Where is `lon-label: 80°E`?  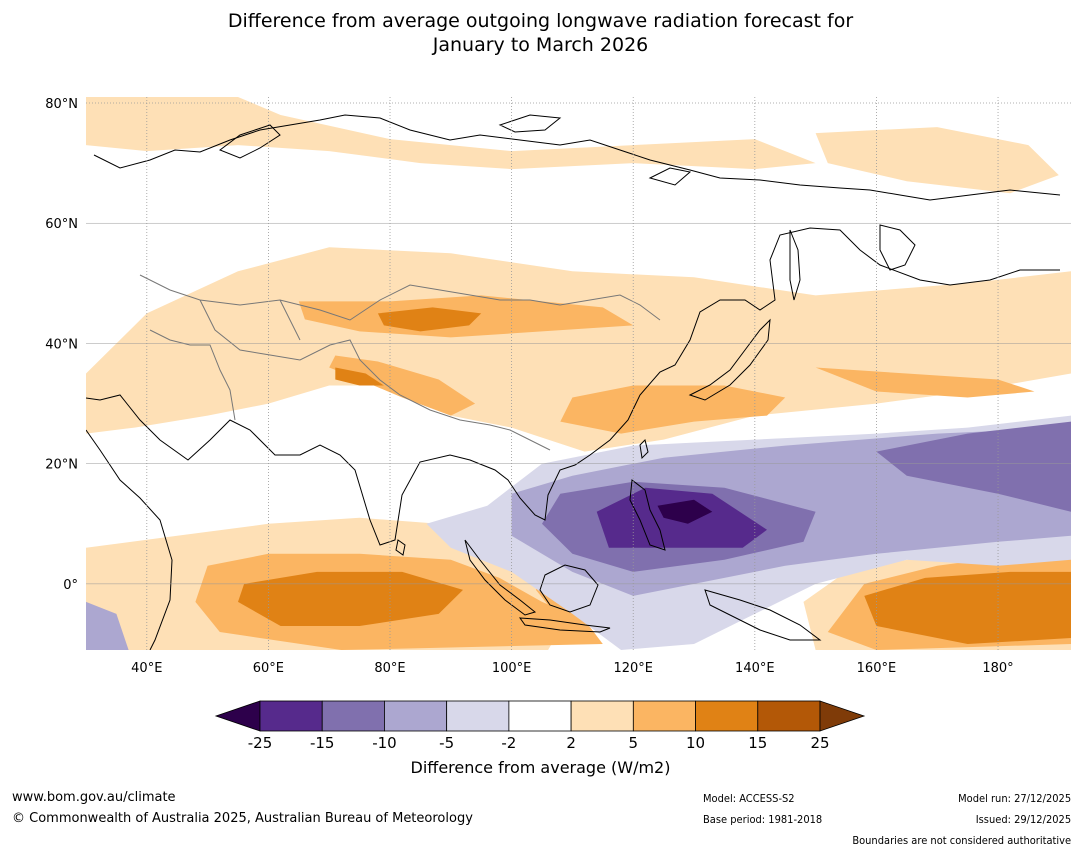 lon-label: 80°E is located at coordinates (389, 668).